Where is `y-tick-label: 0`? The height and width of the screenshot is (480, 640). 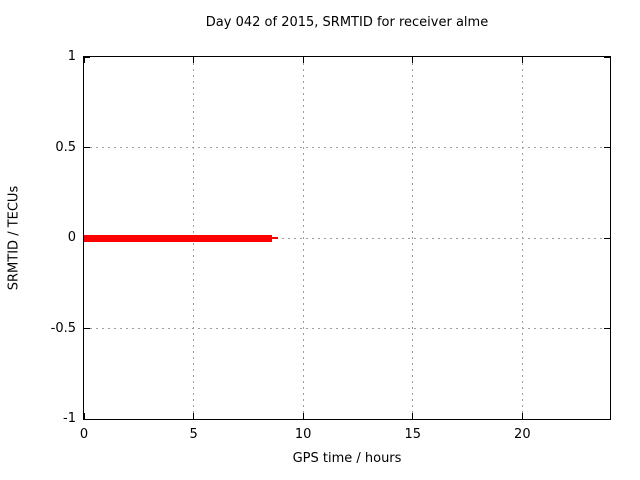
y-tick-label: 0 is located at coordinates (71, 237).